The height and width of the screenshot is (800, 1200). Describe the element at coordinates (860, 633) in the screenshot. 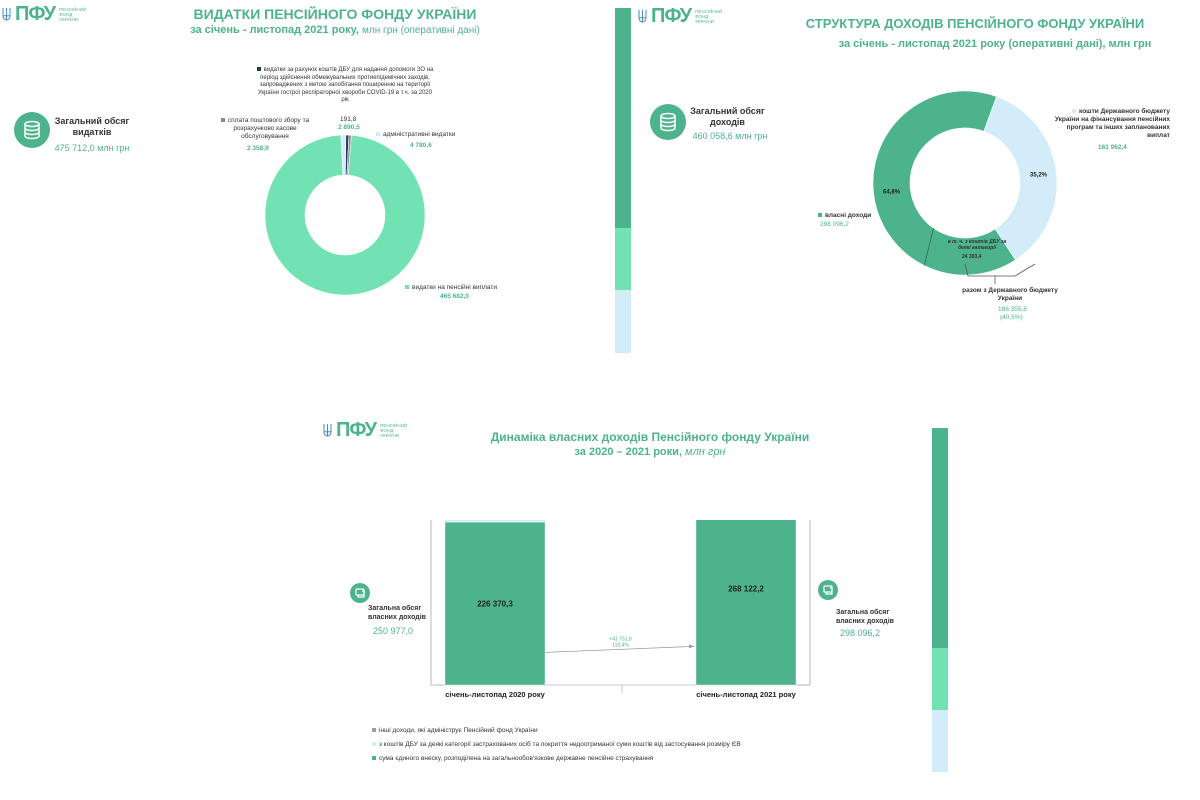

I see `right-total-value: 298 096,2` at that location.